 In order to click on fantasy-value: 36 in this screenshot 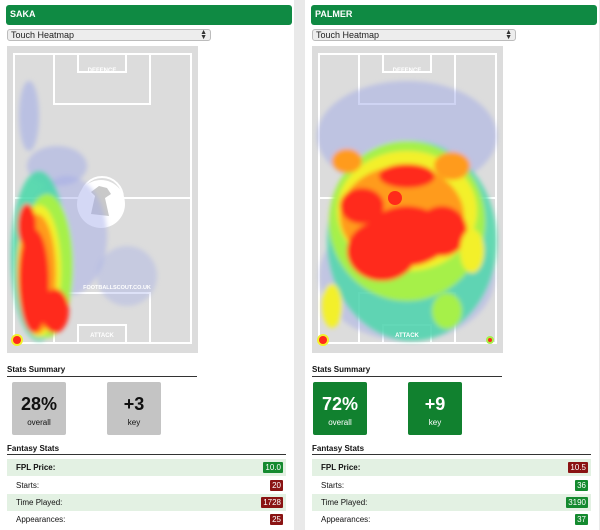, I will do `click(581, 485)`.